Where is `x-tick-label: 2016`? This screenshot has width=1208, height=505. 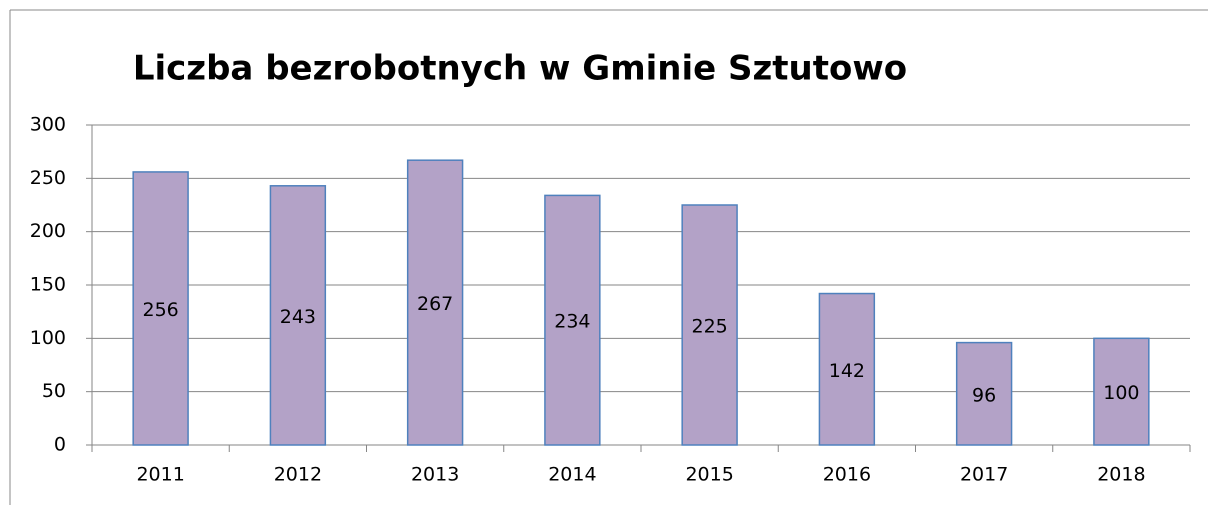
x-tick-label: 2016 is located at coordinates (847, 475).